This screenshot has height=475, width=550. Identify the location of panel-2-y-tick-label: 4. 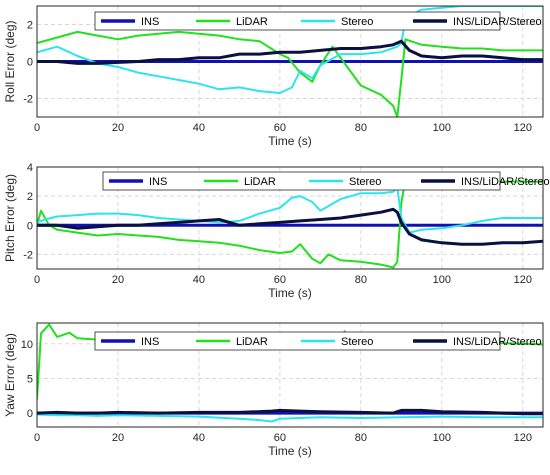
(30, 168).